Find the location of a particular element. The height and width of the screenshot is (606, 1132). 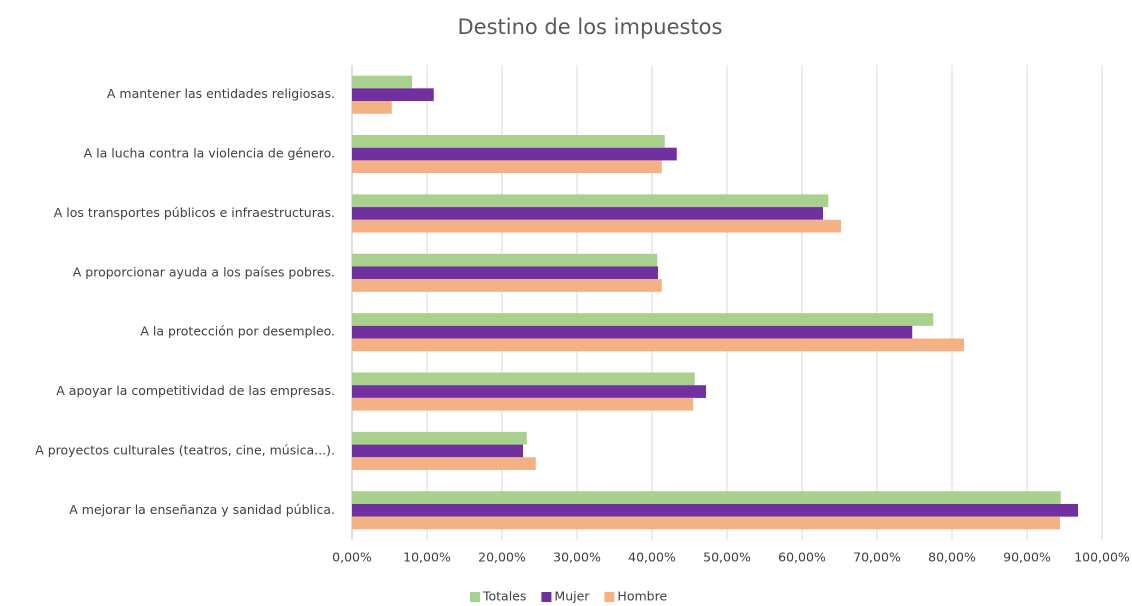

x-tick-label: 80,00% is located at coordinates (952, 557).